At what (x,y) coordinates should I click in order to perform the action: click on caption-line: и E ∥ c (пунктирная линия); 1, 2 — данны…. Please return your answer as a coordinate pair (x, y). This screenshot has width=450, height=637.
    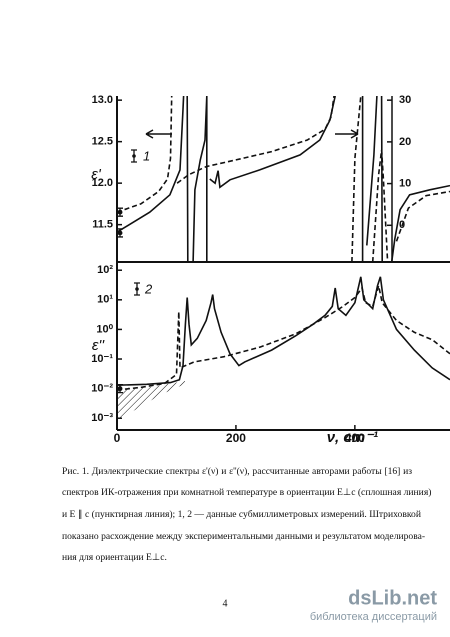
    Looking at the image, I should click on (241, 514).